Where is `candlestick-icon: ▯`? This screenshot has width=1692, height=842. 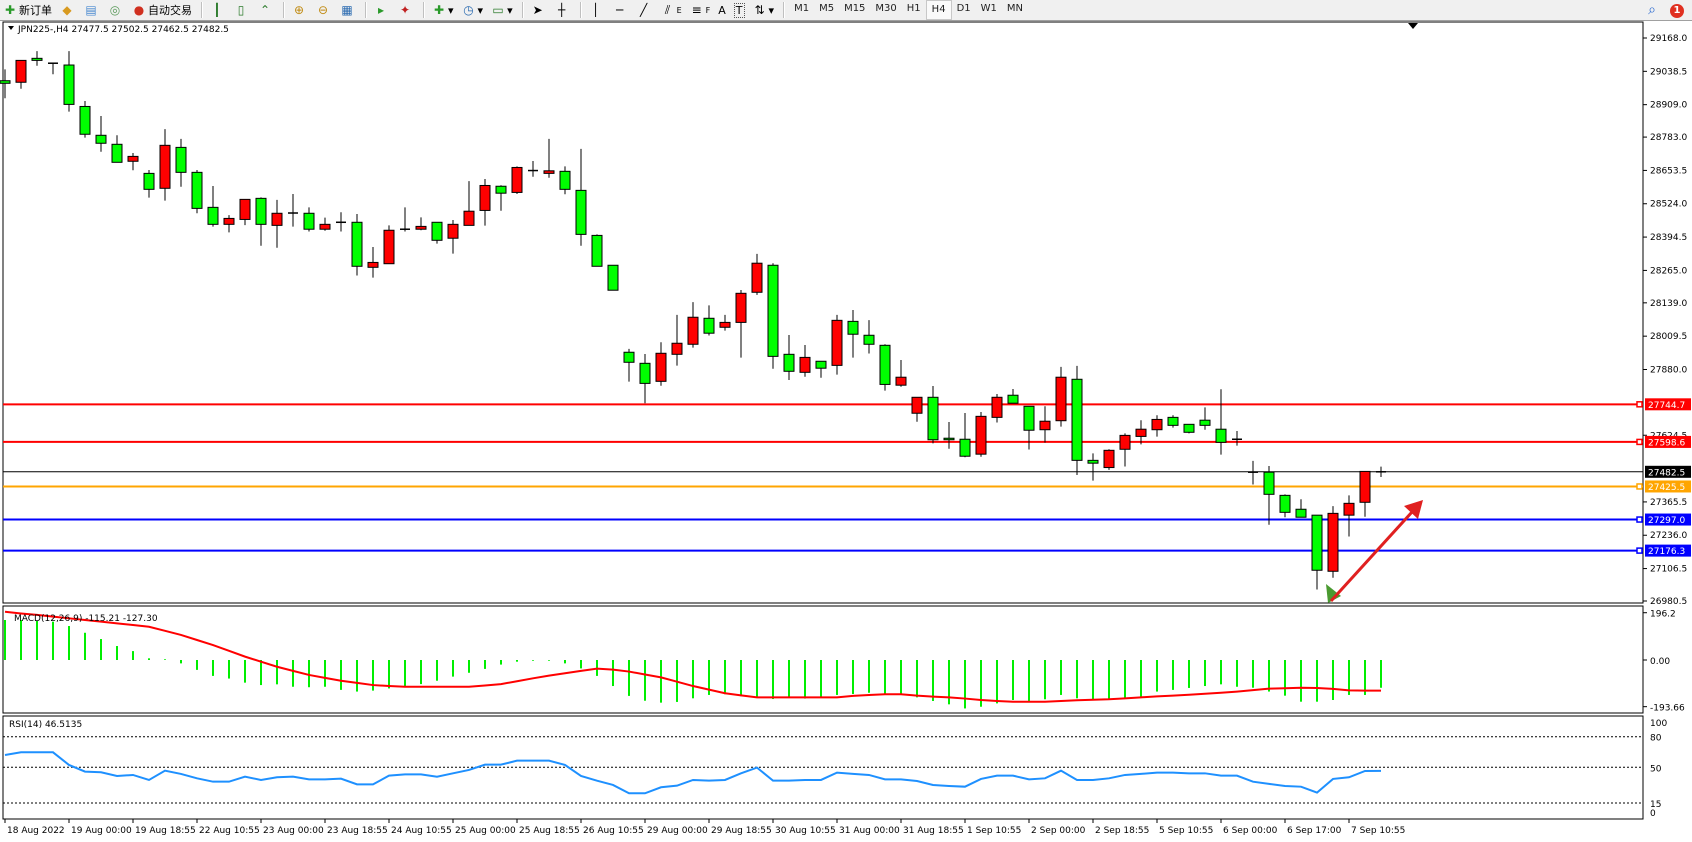
candlestick-icon: ▯ is located at coordinates (241, 10).